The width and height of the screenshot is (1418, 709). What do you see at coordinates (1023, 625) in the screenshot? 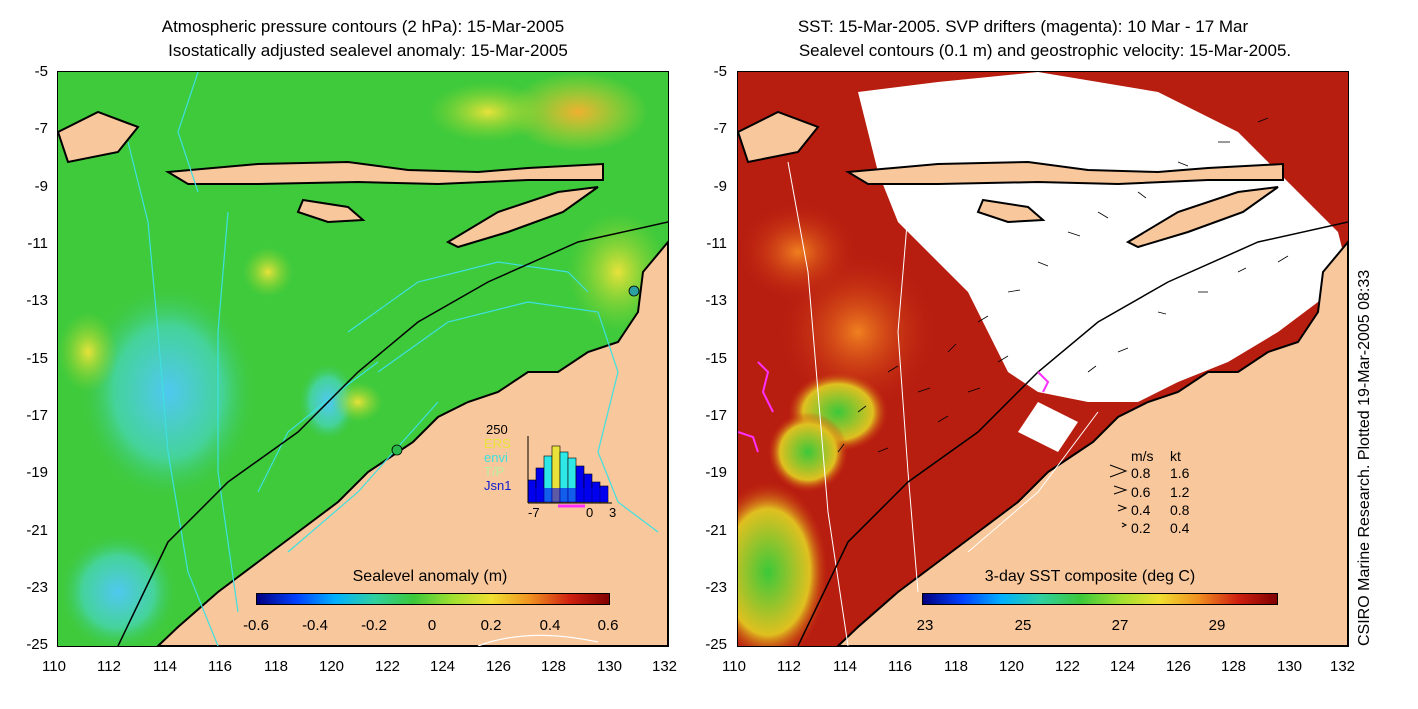
I see `right-cb-tick-2: 25` at bounding box center [1023, 625].